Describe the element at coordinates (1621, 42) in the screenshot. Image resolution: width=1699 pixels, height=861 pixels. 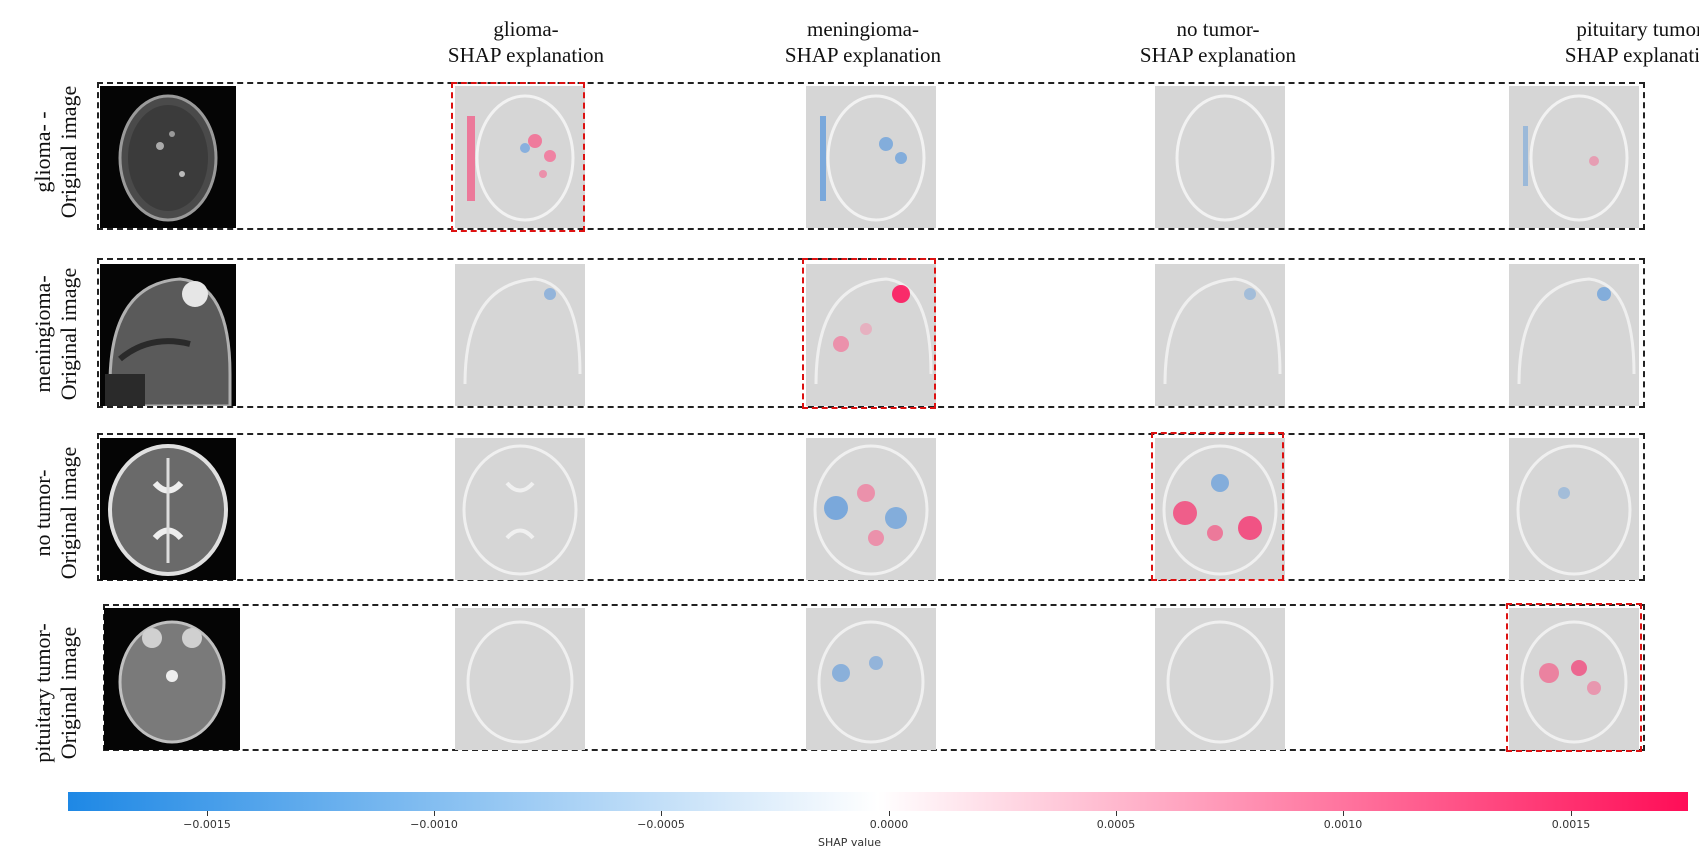
I see `column-header-pituitary-tumor: pituitary tumor- SHAP explanation` at that location.